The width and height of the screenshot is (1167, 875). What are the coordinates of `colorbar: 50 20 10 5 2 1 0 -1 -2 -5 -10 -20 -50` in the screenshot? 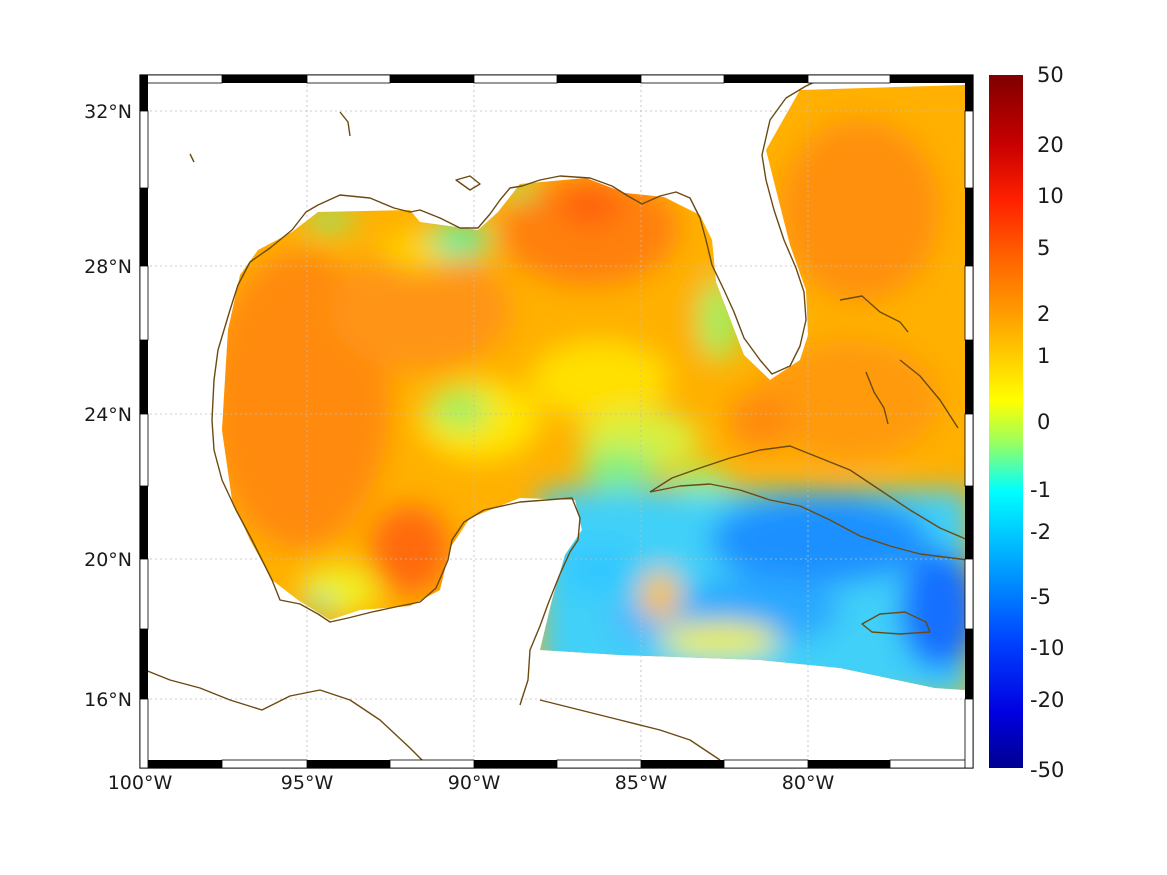 It's located at (1026, 422).